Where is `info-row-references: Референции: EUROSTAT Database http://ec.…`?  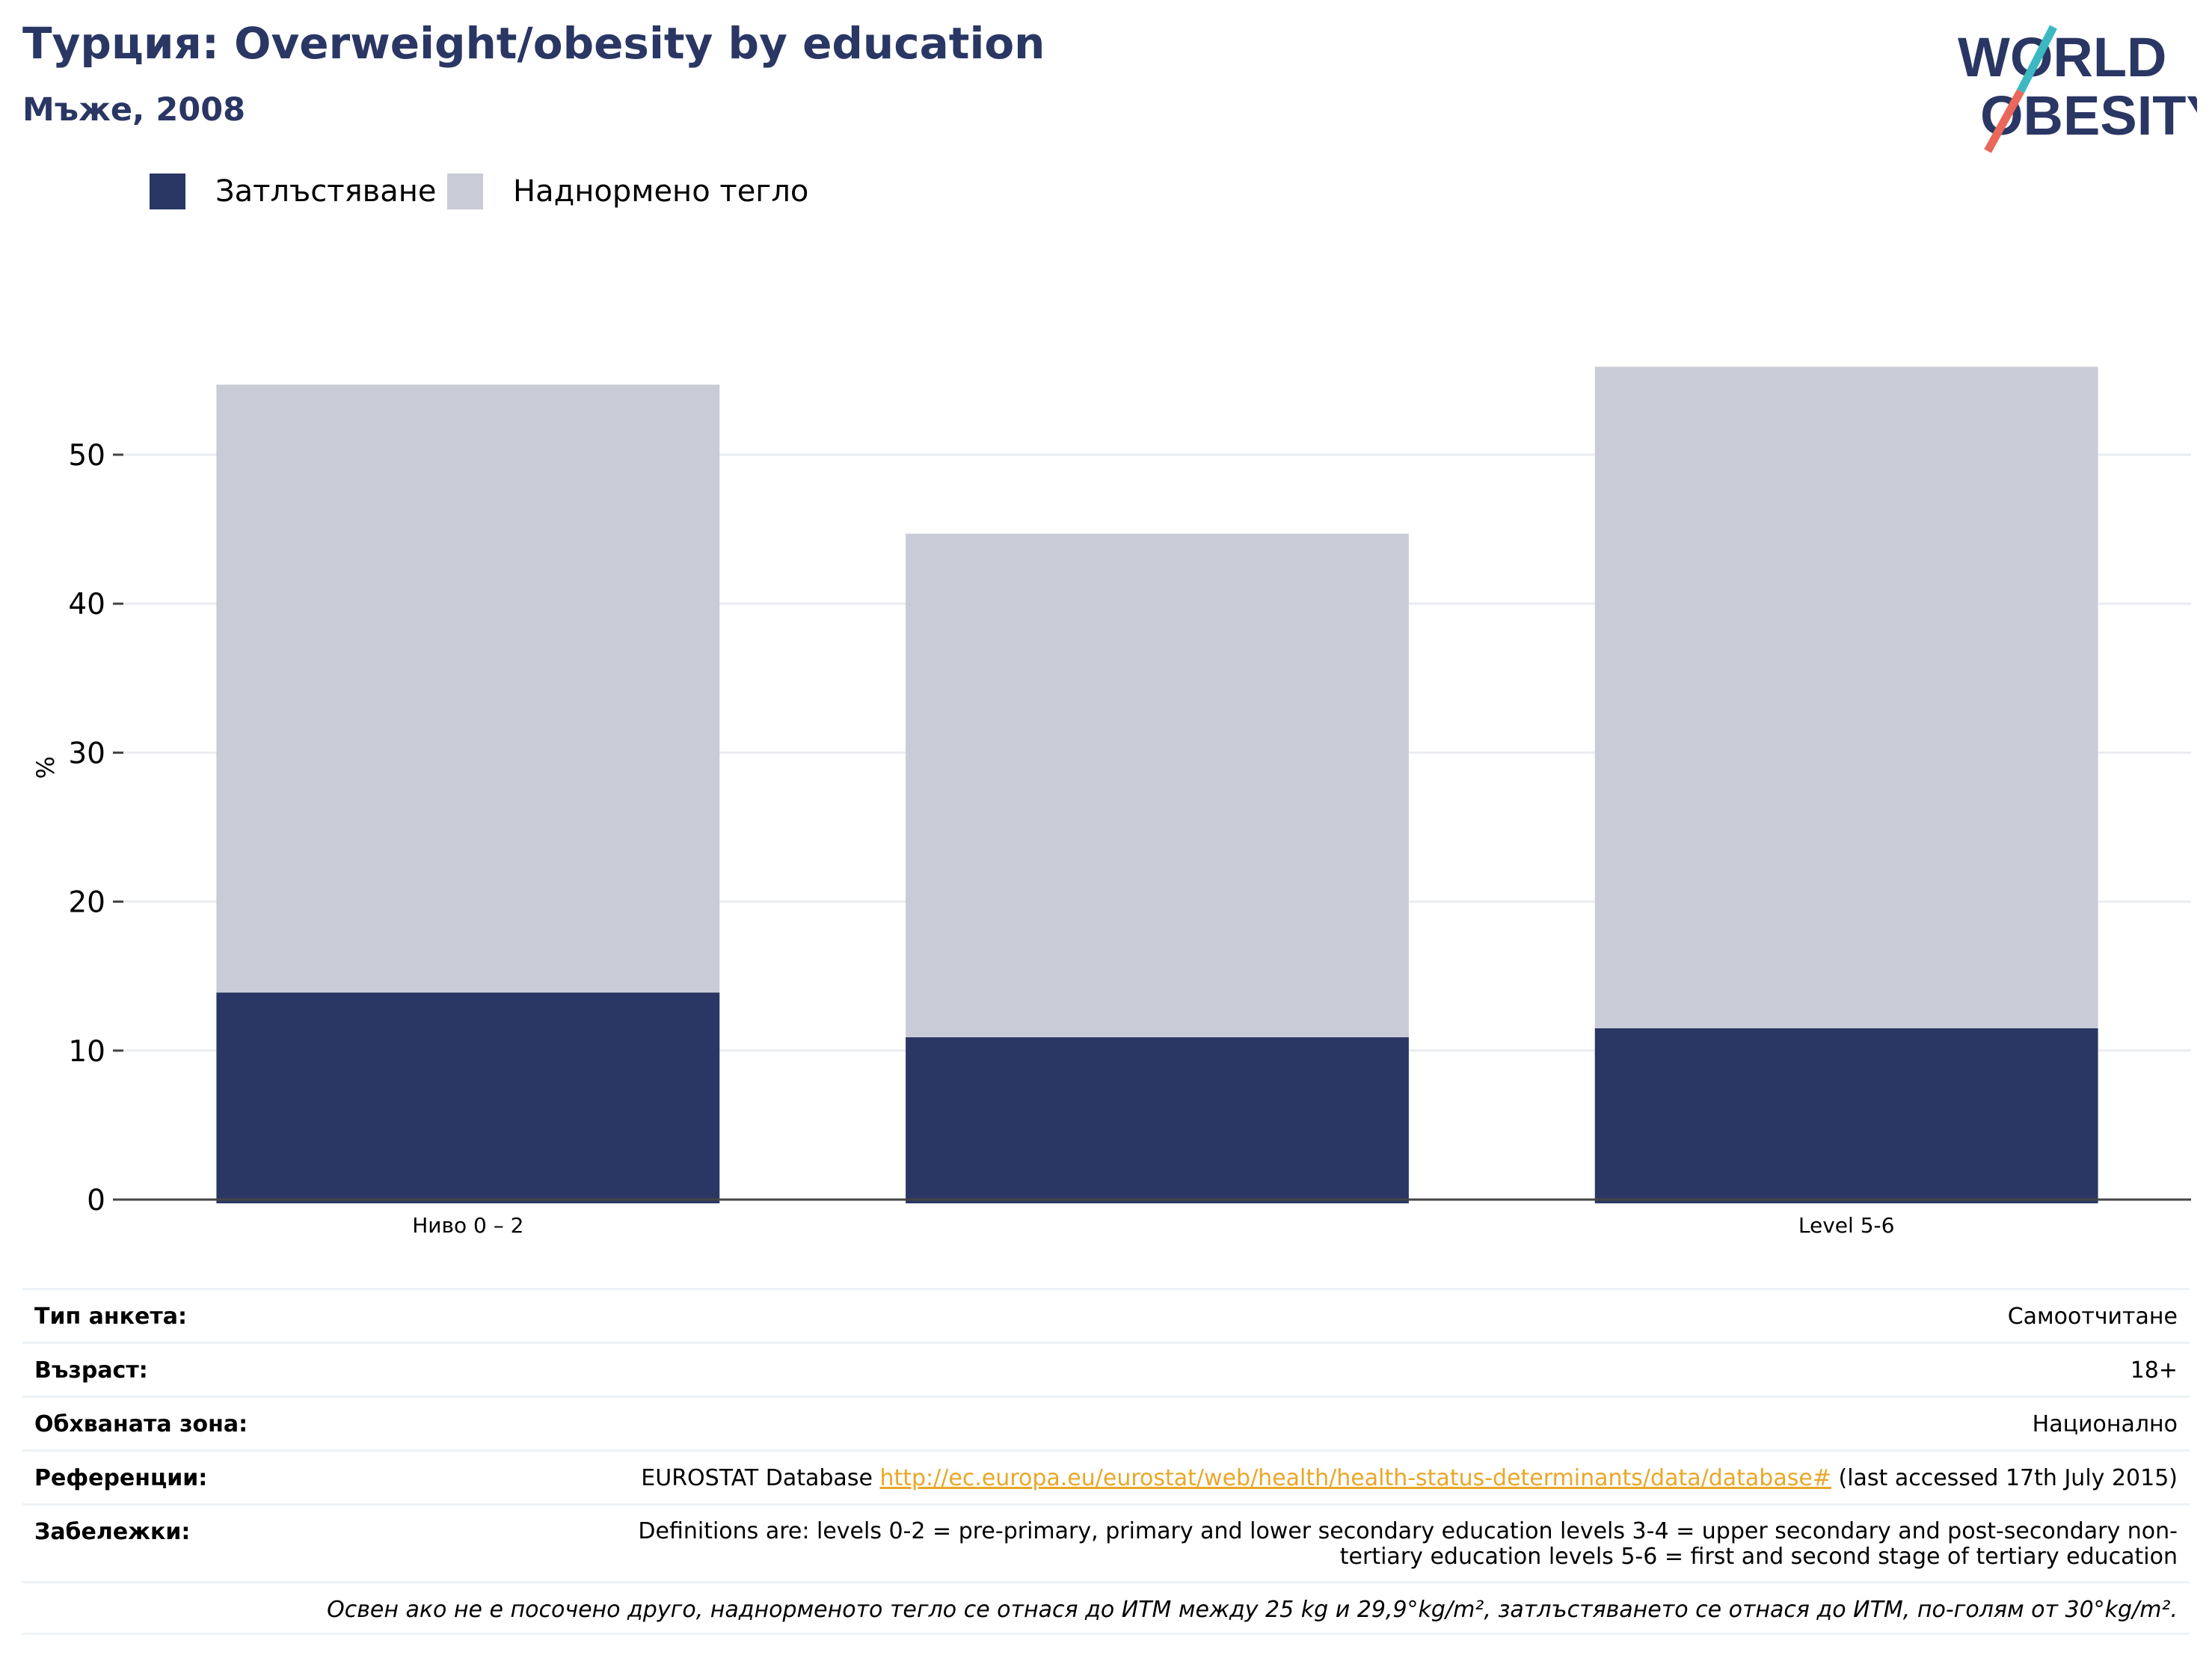
info-row-references: Референции: EUROSTAT Database http://ec.… is located at coordinates (1106, 1476).